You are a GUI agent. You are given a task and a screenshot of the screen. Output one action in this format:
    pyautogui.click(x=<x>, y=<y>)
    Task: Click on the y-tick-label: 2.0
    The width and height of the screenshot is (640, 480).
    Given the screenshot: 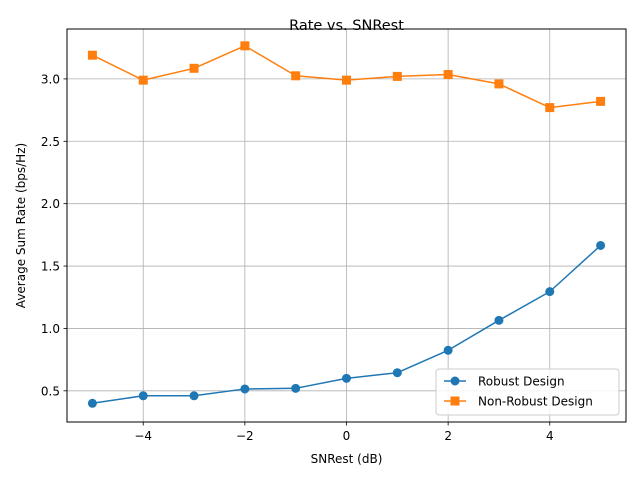 What is the action you would take?
    pyautogui.click(x=50, y=204)
    